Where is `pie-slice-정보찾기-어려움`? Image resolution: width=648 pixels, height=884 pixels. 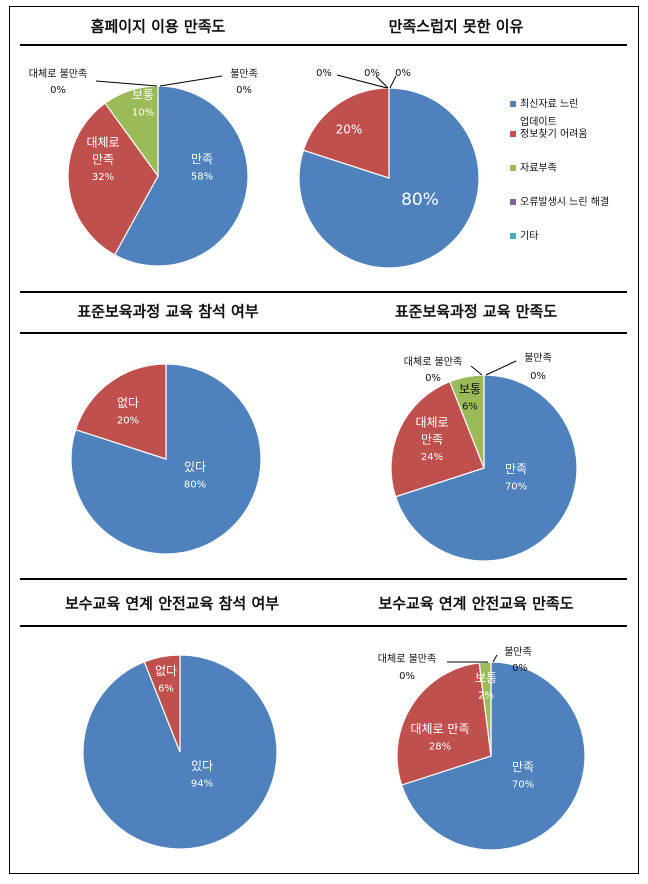 pie-slice-정보찾기-어려움 is located at coordinates (346, 133).